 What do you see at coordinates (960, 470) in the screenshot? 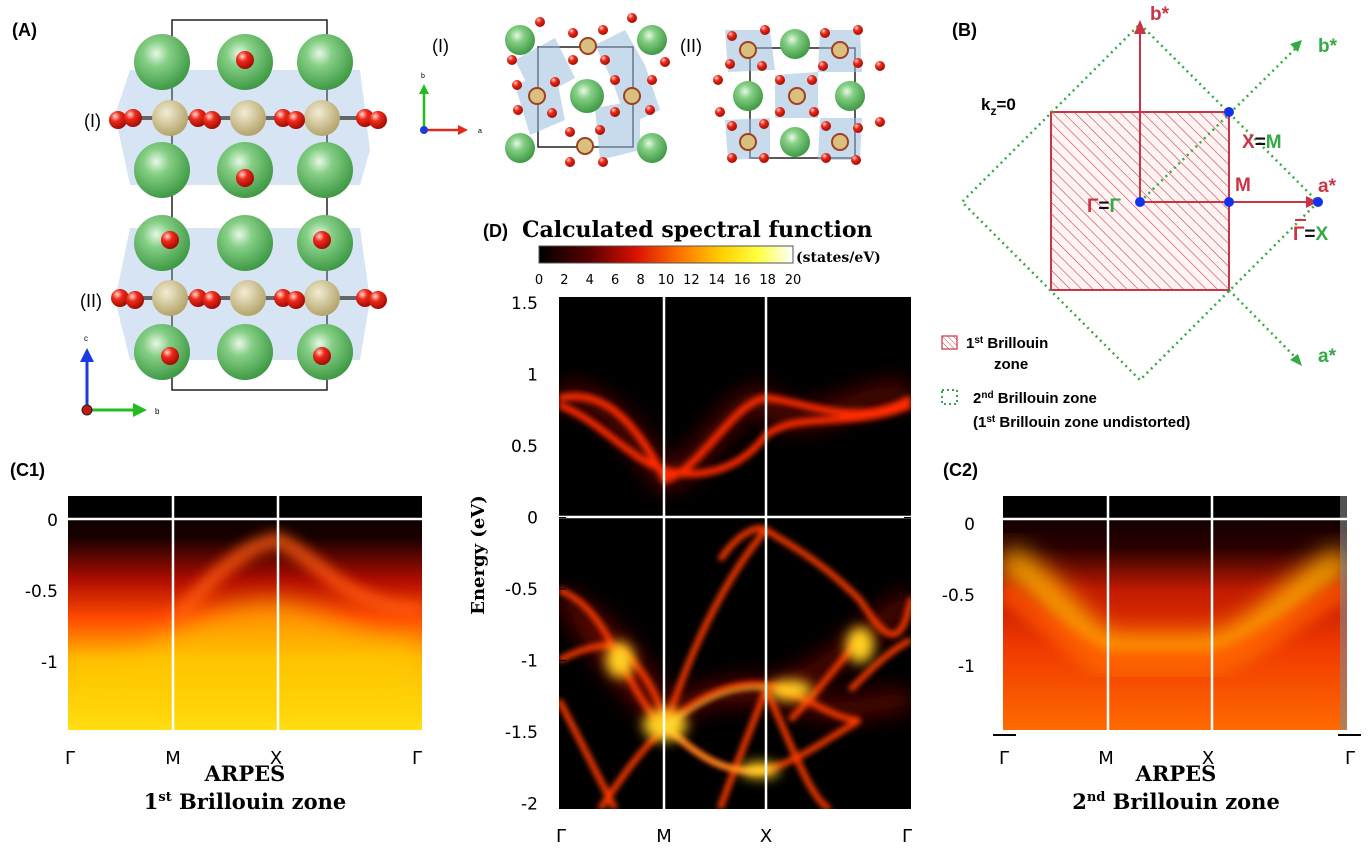
I see `panel-c2-tag: (C2)` at bounding box center [960, 470].